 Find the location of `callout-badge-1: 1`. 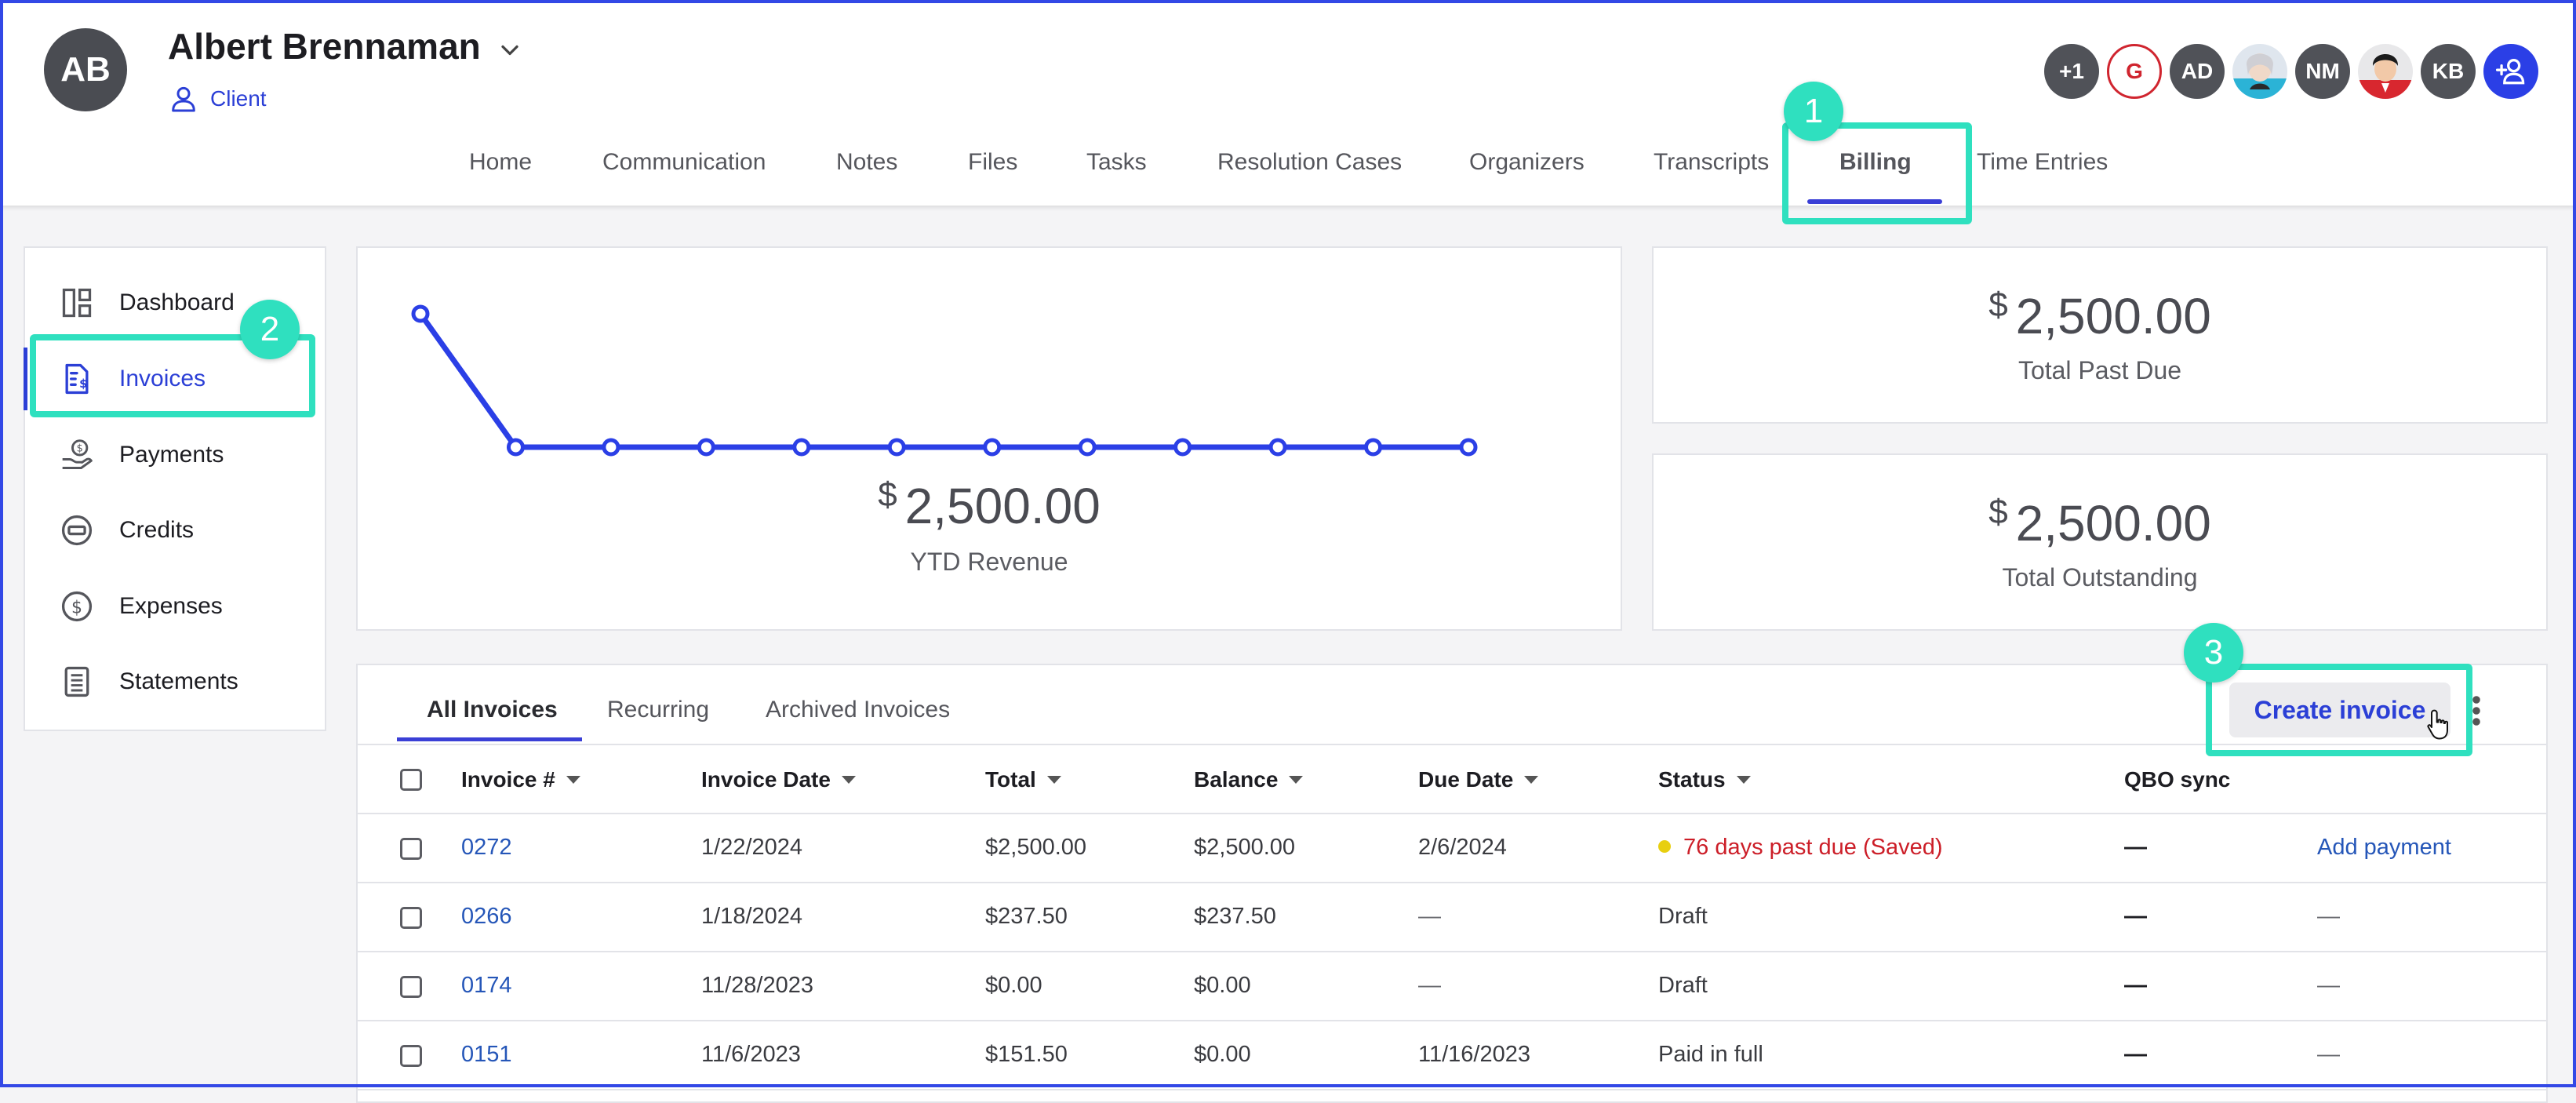

callout-badge-1: 1 is located at coordinates (1813, 111).